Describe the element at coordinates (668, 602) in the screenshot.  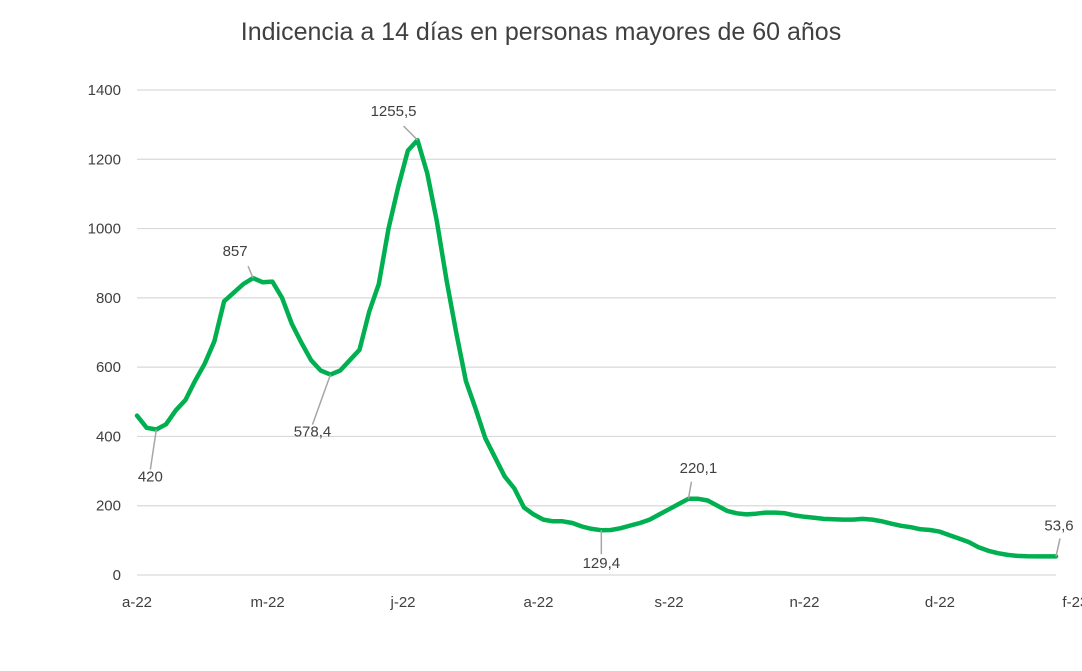
I see `x-tick-label: s-22` at that location.